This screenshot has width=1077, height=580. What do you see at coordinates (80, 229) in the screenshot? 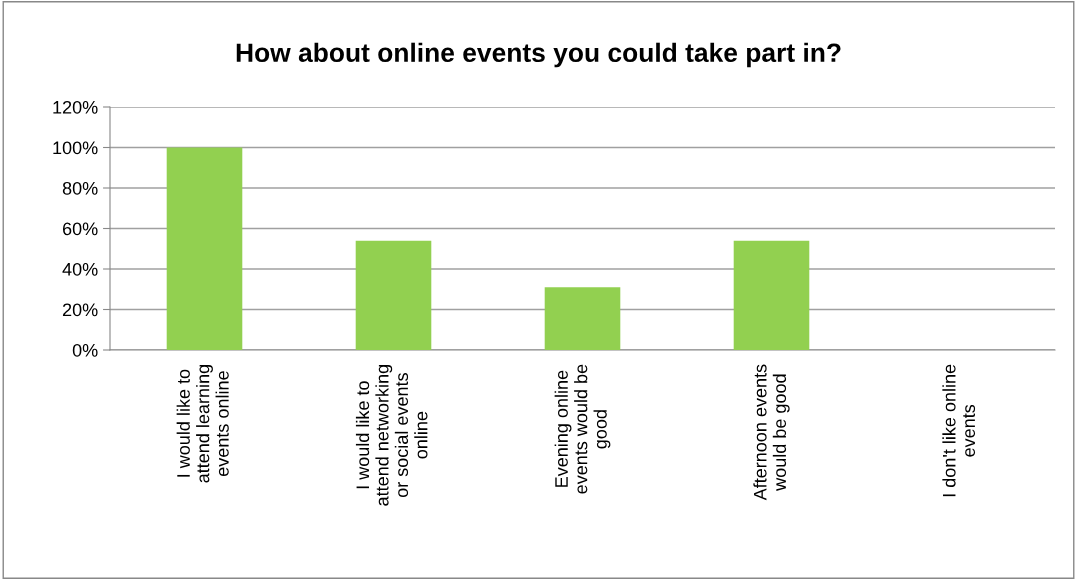
I see `y-tick-label: 60%` at bounding box center [80, 229].